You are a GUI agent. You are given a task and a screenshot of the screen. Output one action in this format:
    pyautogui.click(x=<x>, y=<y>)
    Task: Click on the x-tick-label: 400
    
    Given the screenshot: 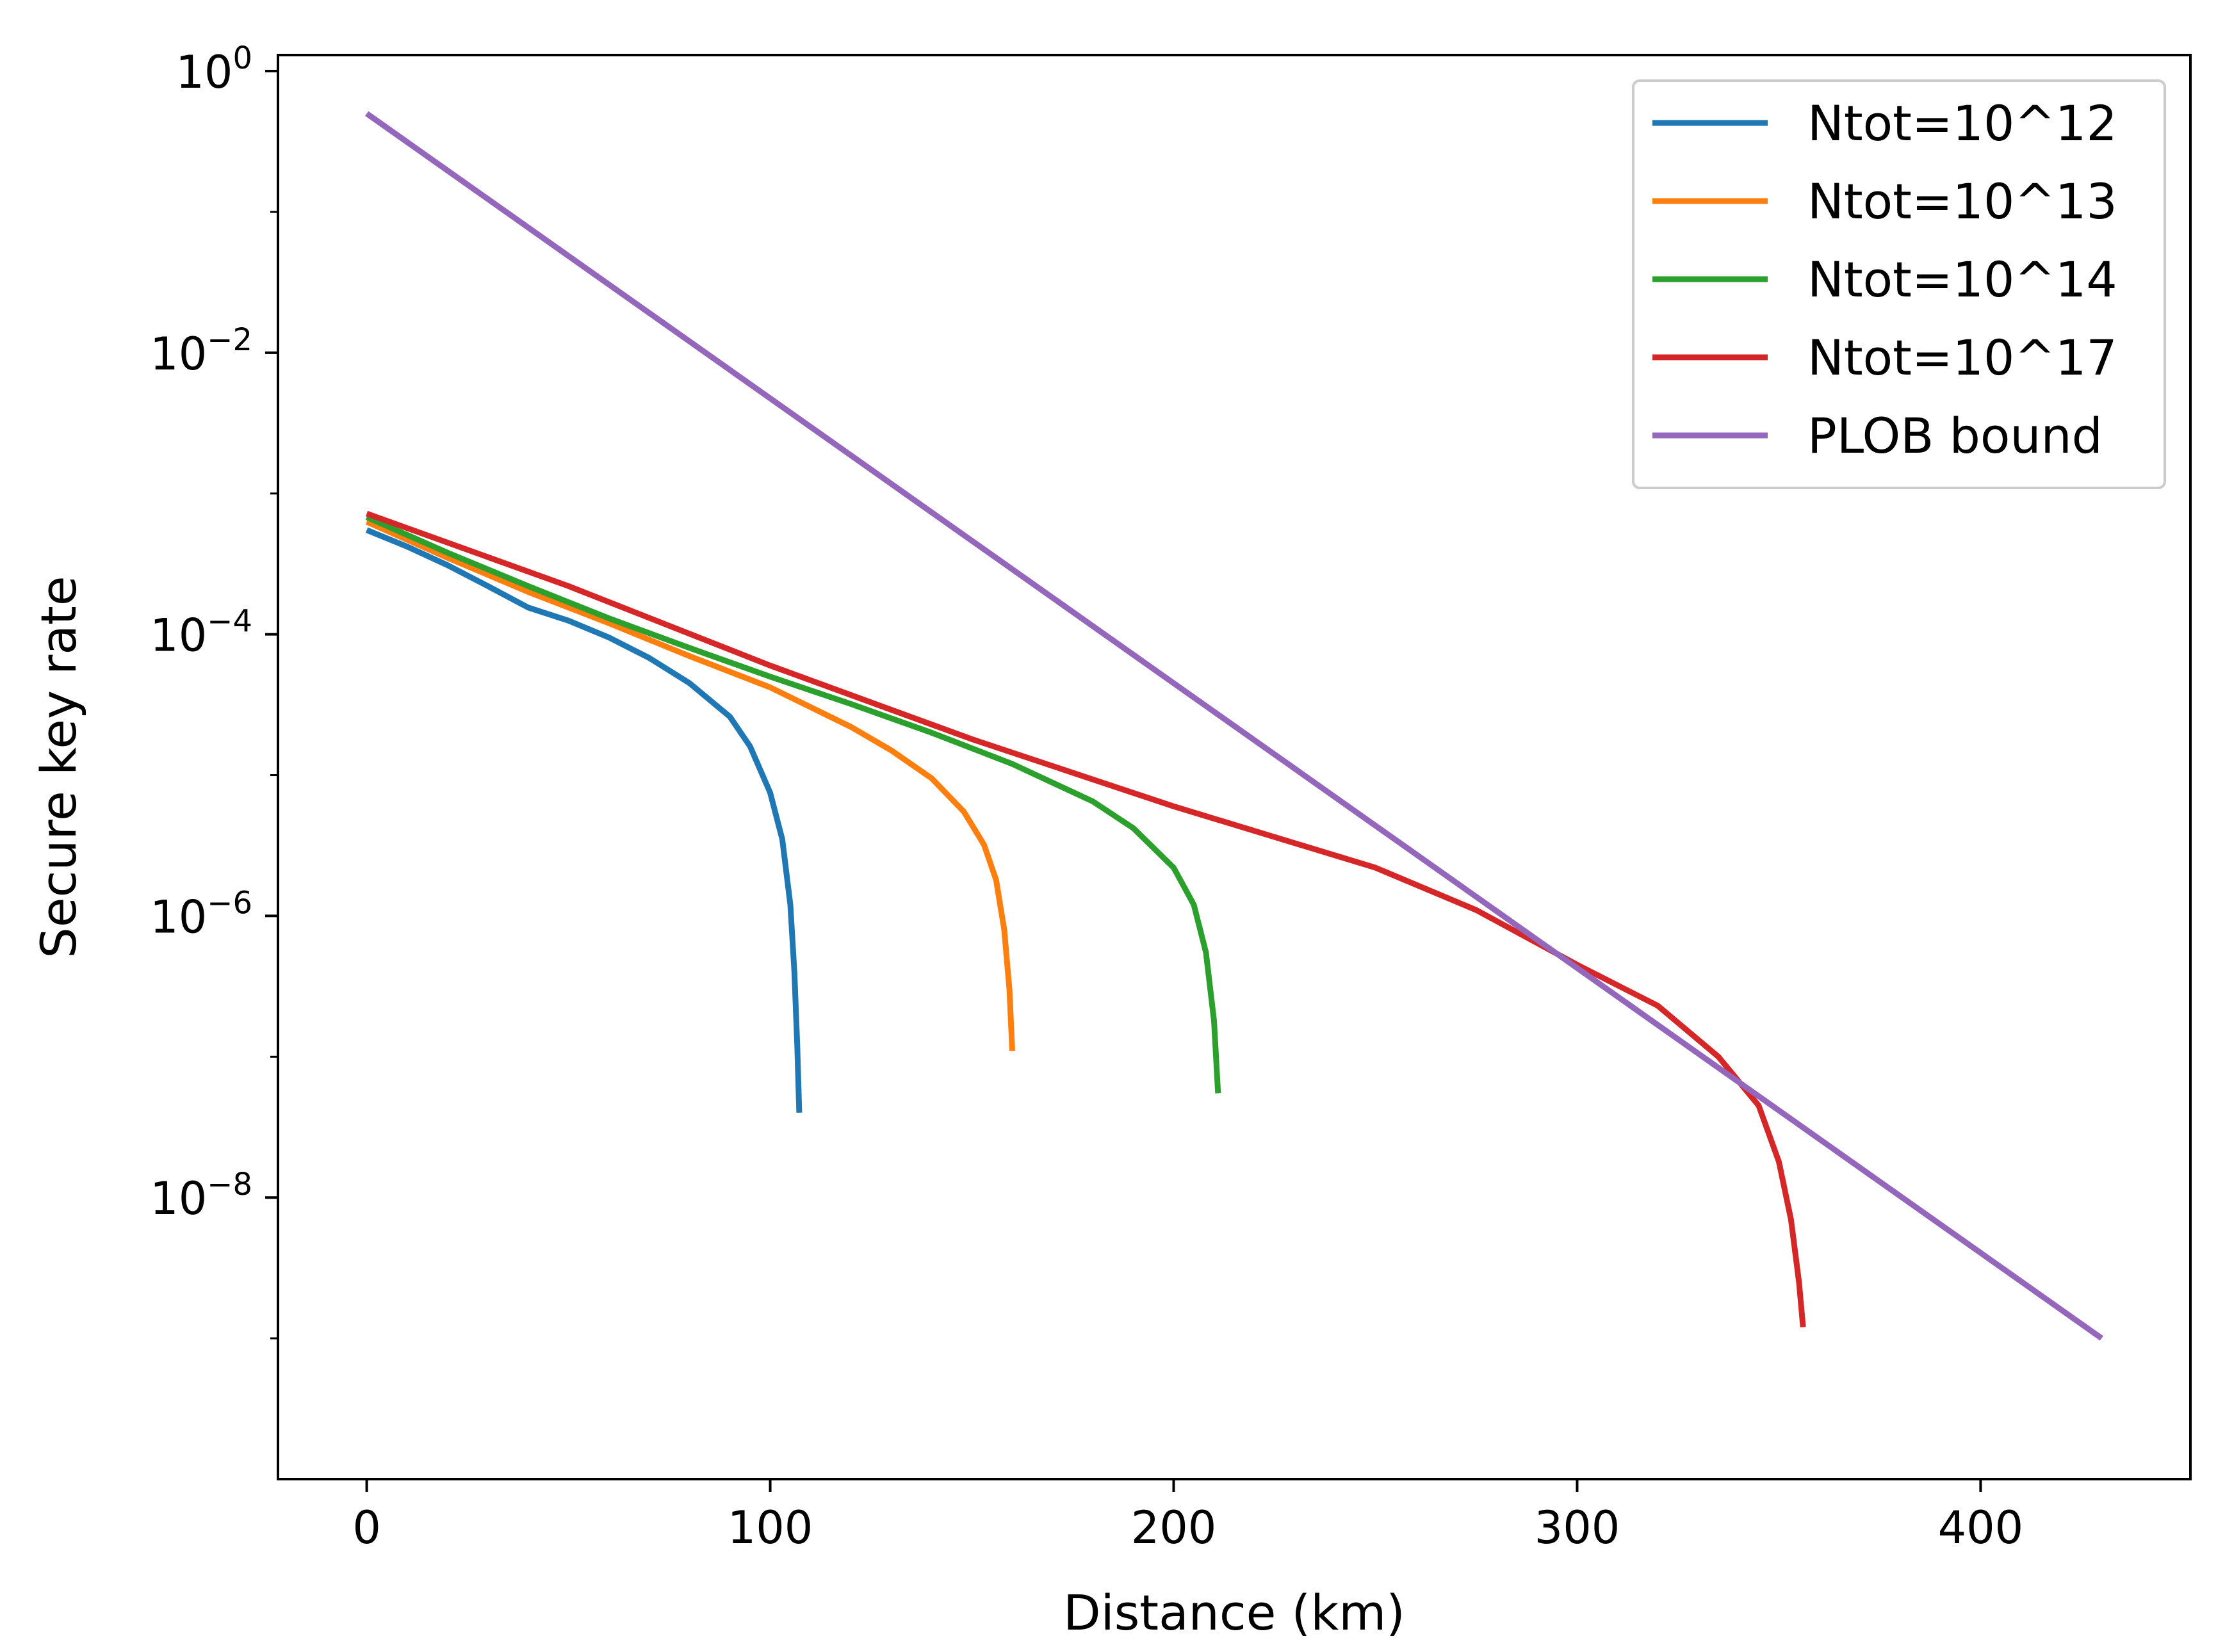 What is the action you would take?
    pyautogui.click(x=1981, y=1528)
    